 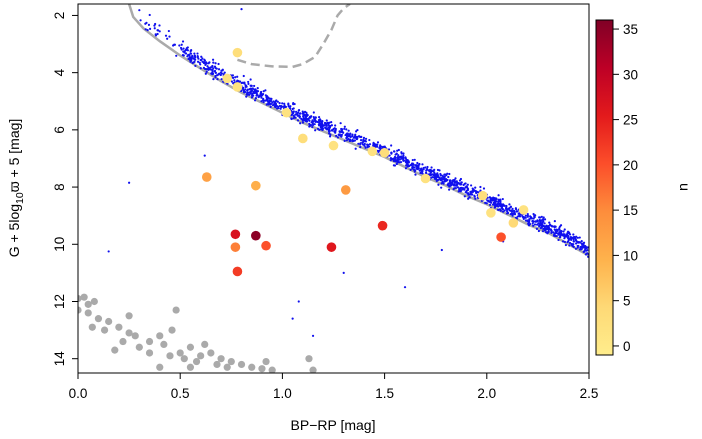 What do you see at coordinates (294, 36) in the screenshot?
I see `giant-branch-line` at bounding box center [294, 36].